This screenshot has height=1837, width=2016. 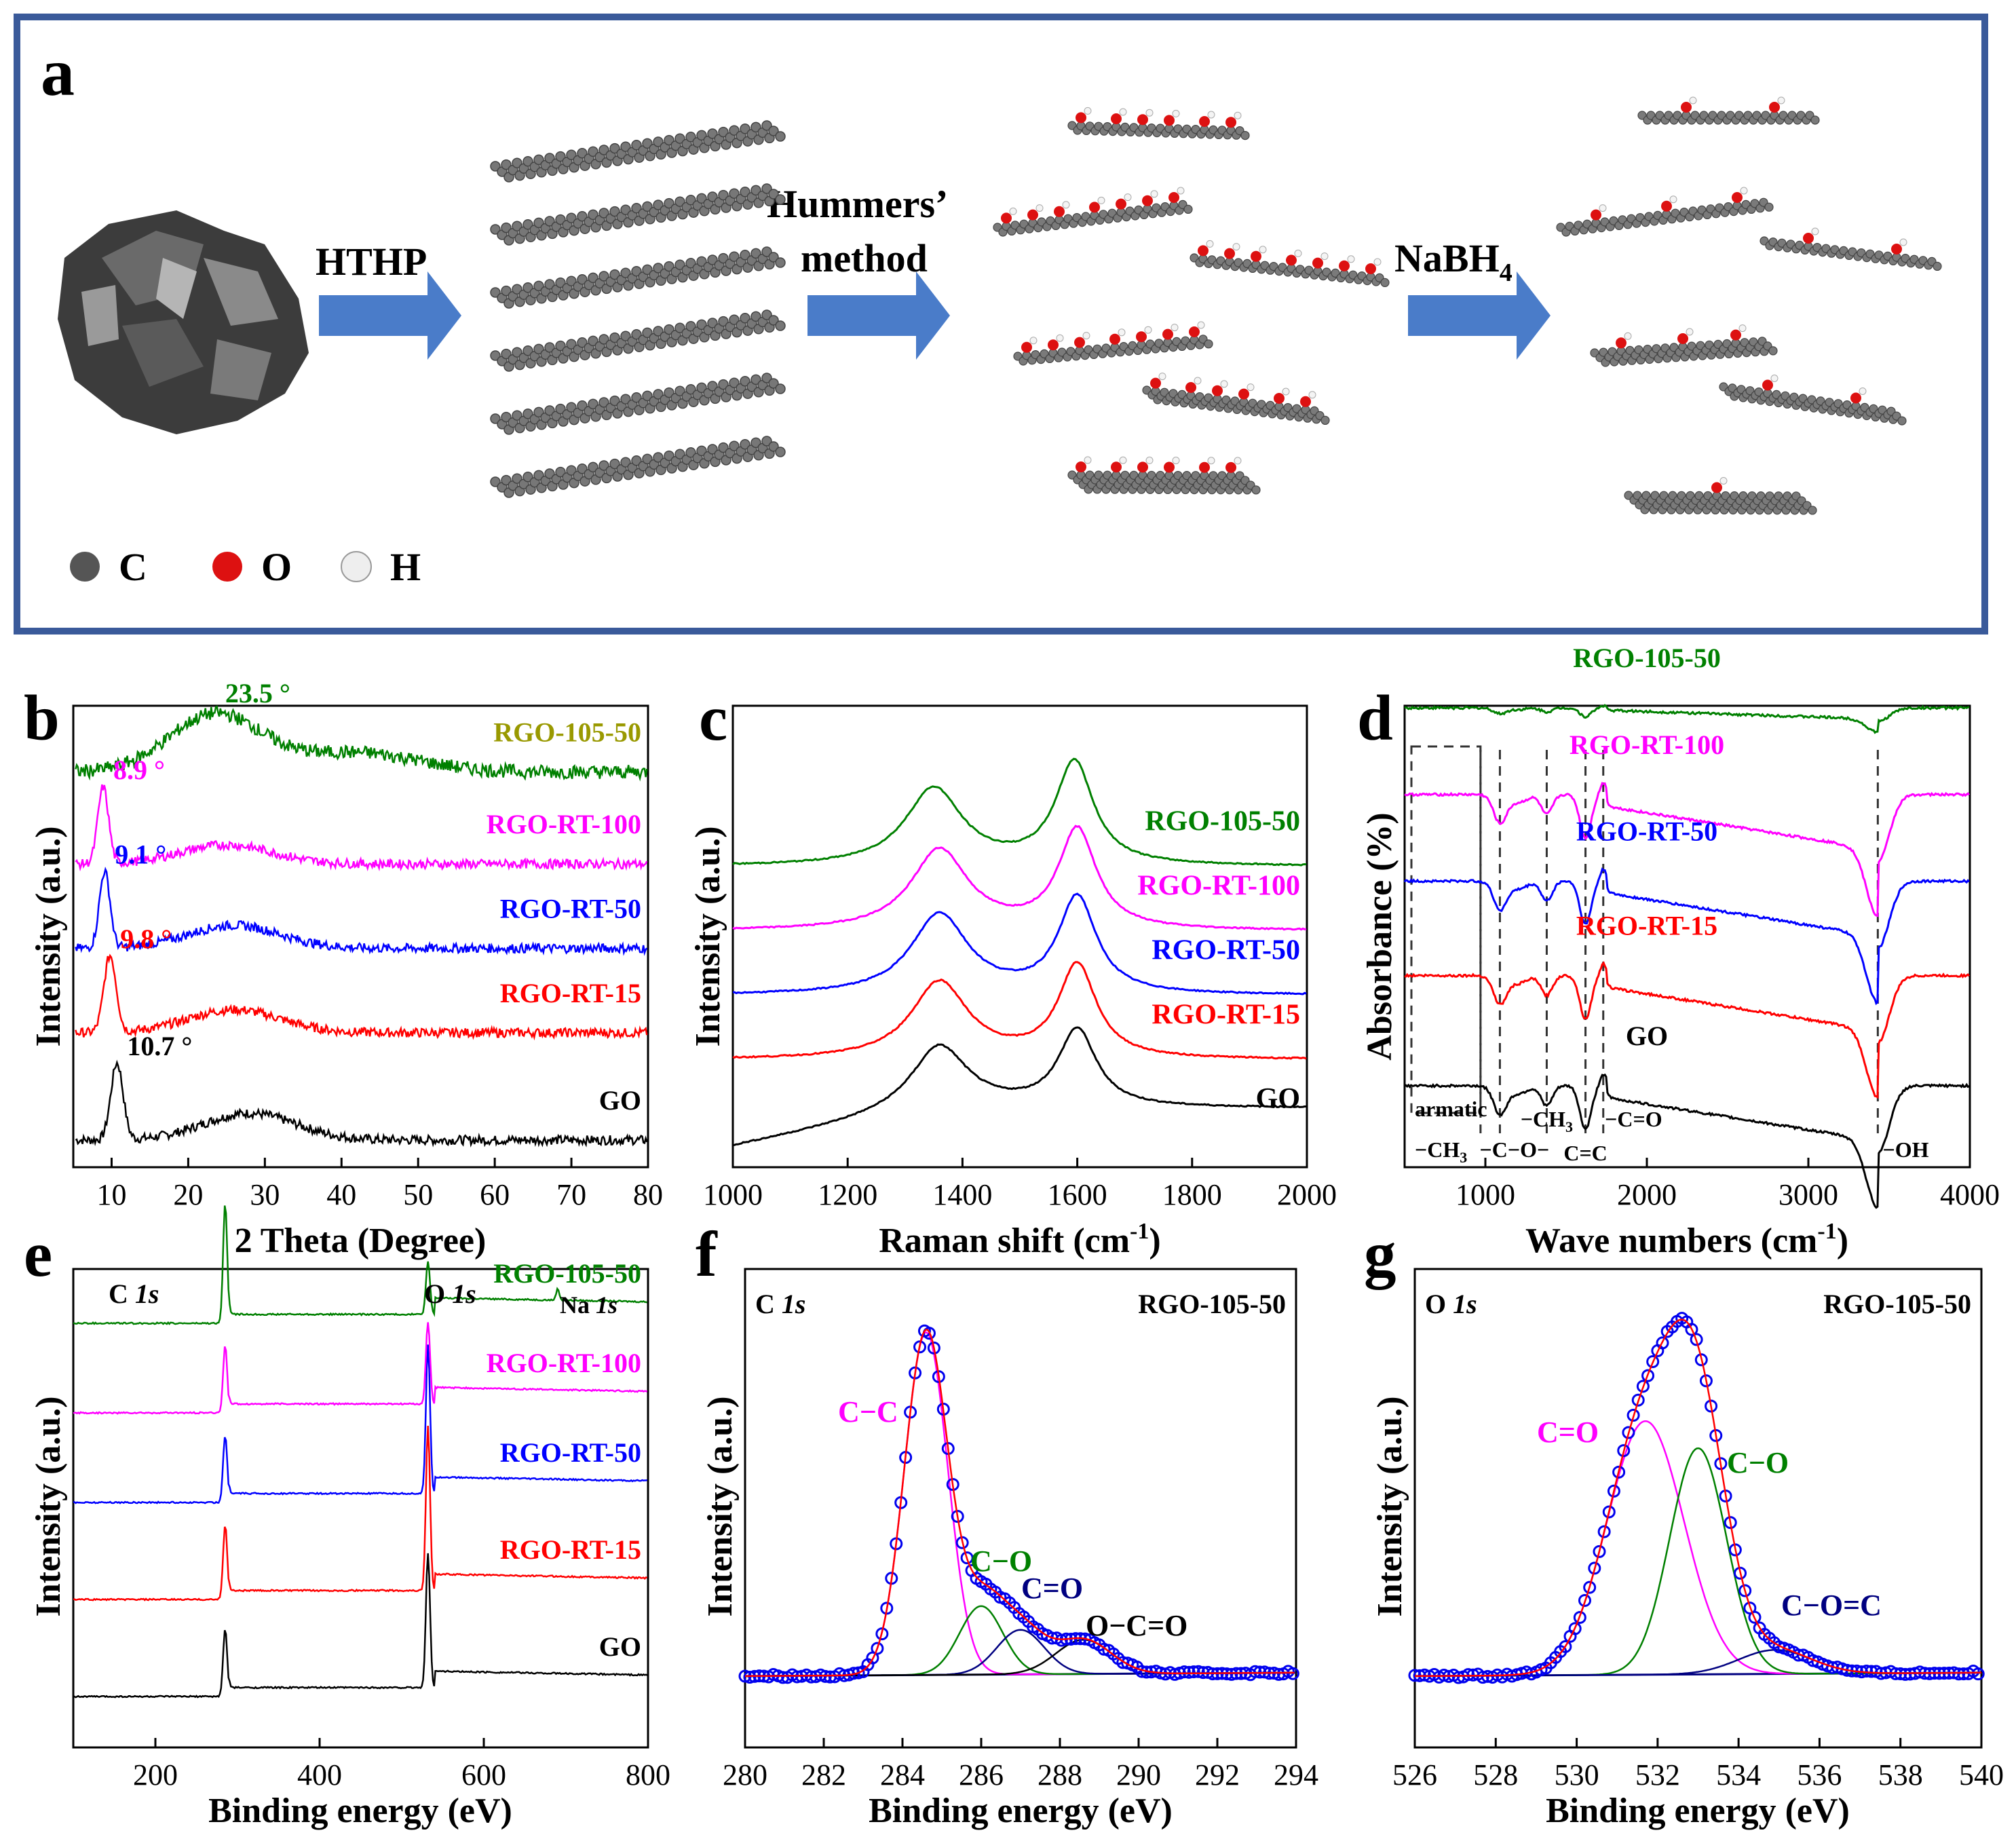 I want to click on x-tick-label: 80, so click(x=648, y=1194).